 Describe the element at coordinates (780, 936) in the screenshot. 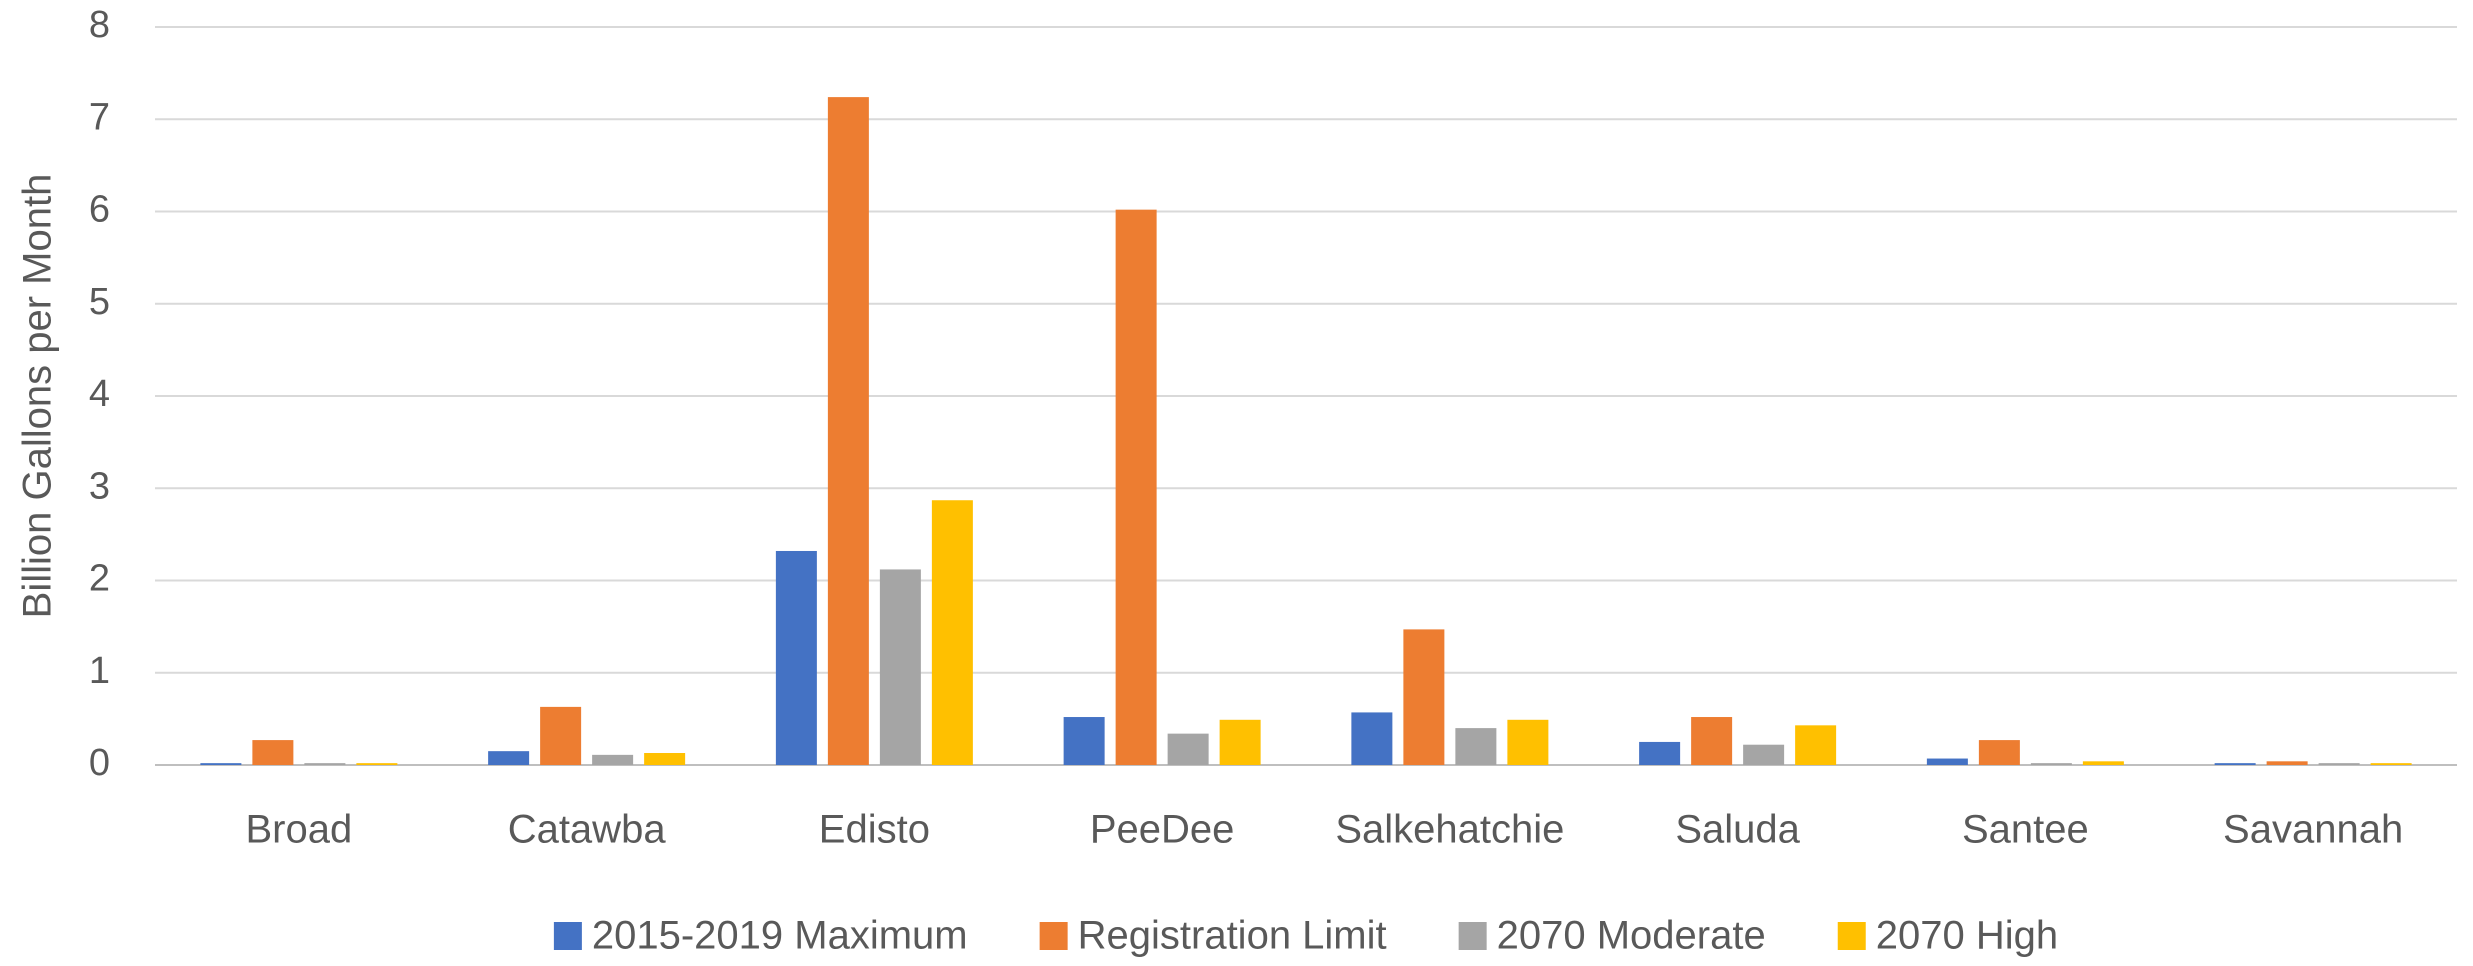

I see `legend-label: 2015-2019 Maximum` at that location.